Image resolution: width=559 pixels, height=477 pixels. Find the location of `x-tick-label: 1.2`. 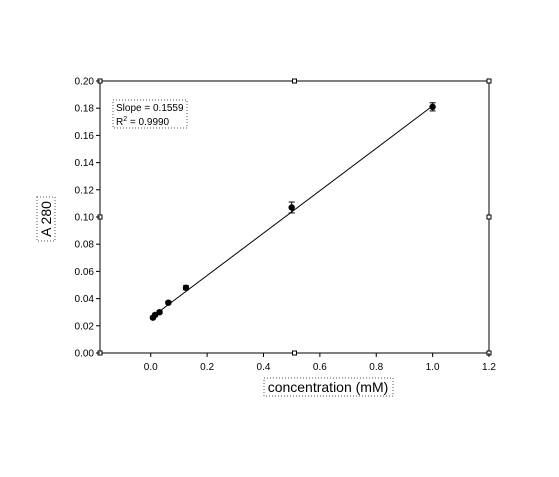

x-tick-label: 1.2 is located at coordinates (489, 367).